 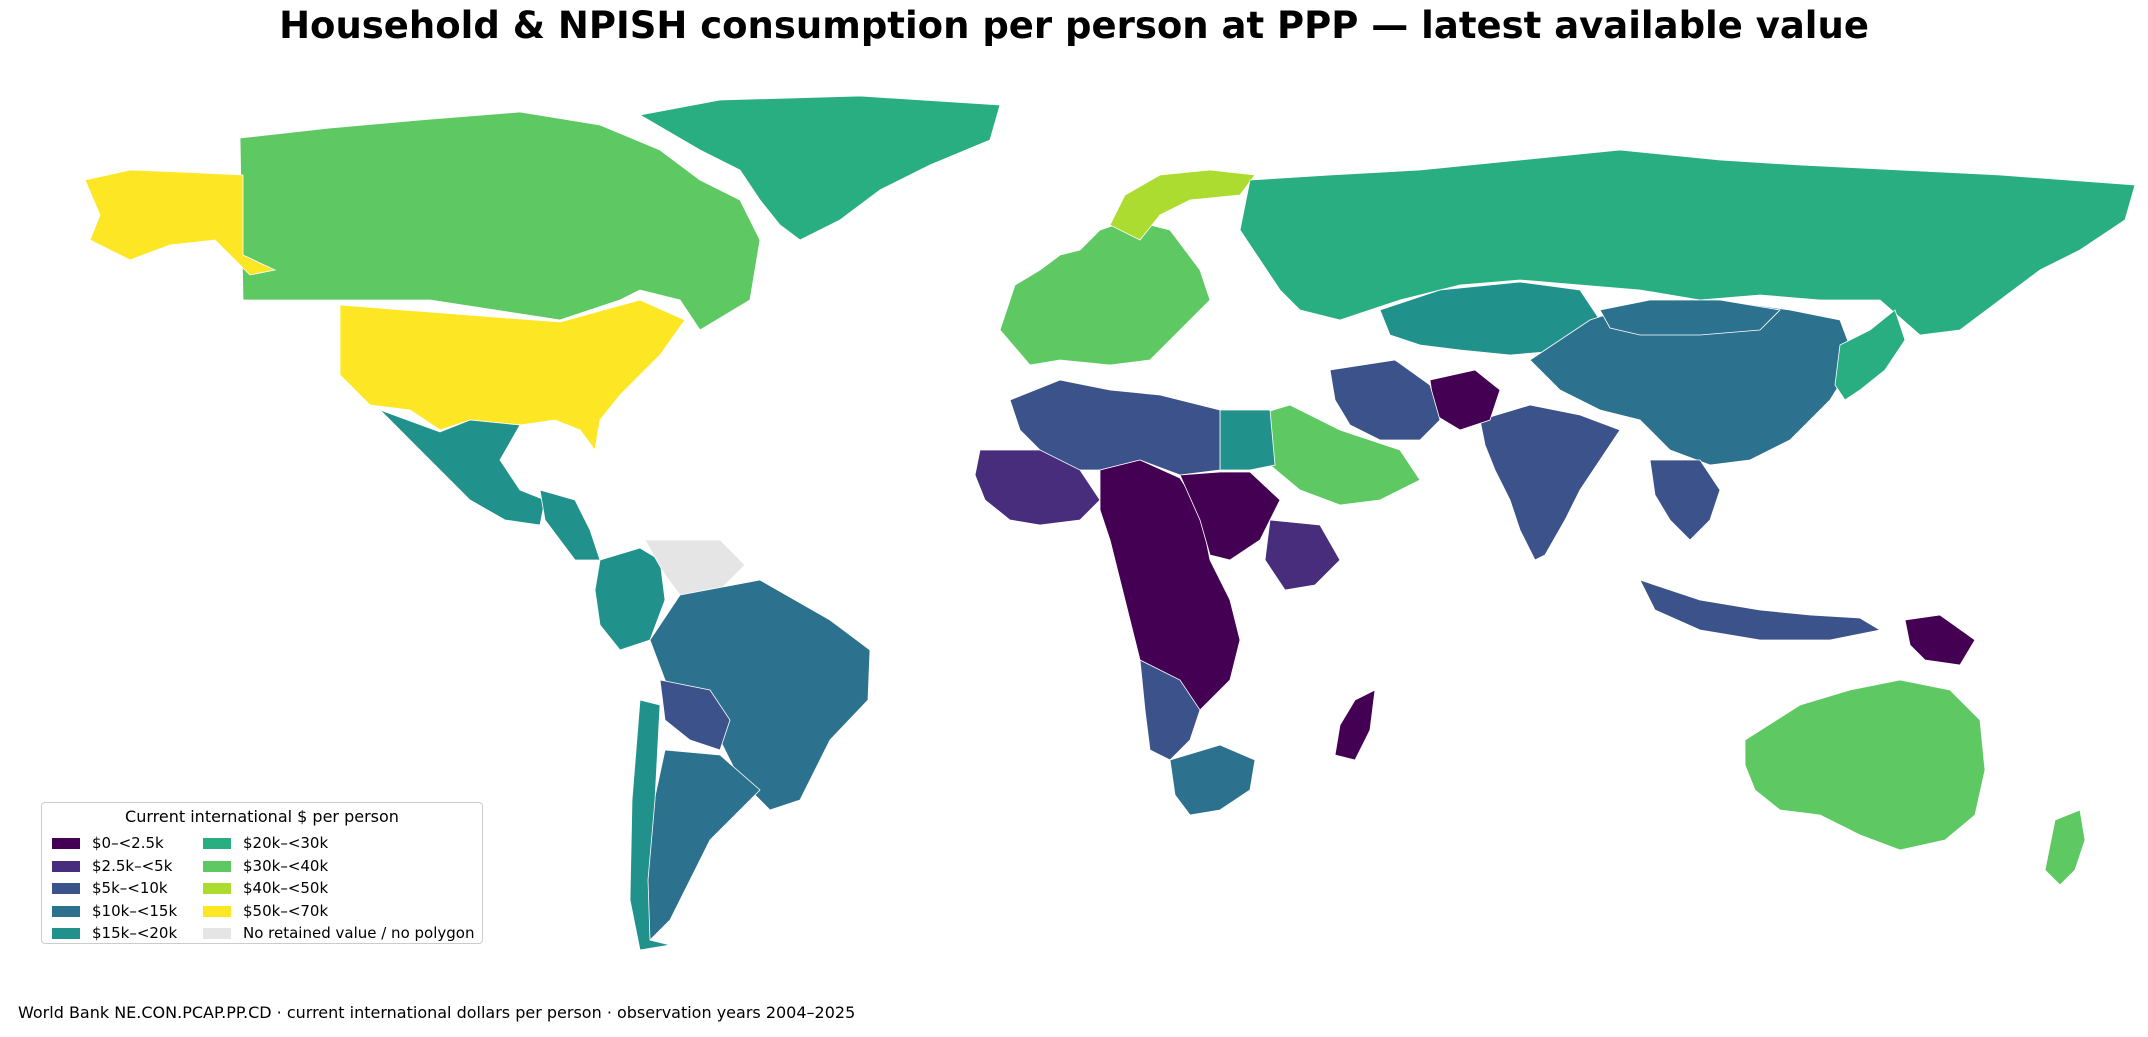 I want to click on legend-item: No retained value / no polygon, so click(x=338, y=933).